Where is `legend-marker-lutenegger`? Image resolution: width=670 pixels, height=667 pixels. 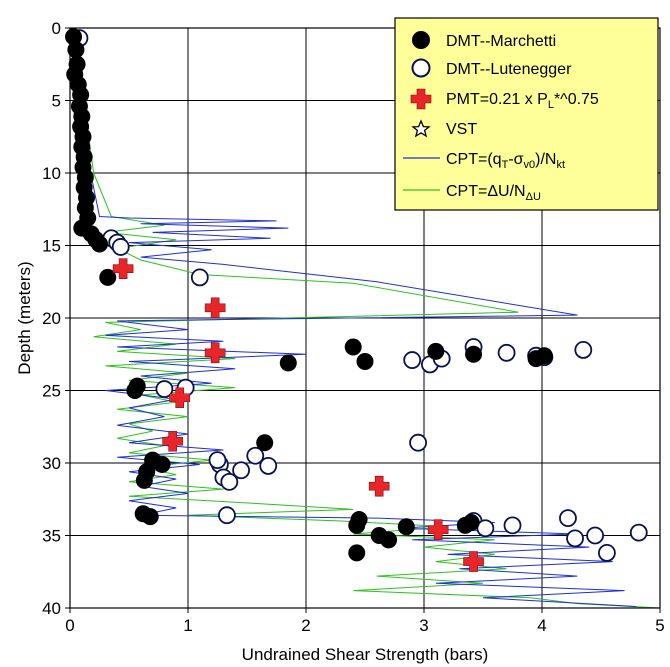 legend-marker-lutenegger is located at coordinates (421, 68).